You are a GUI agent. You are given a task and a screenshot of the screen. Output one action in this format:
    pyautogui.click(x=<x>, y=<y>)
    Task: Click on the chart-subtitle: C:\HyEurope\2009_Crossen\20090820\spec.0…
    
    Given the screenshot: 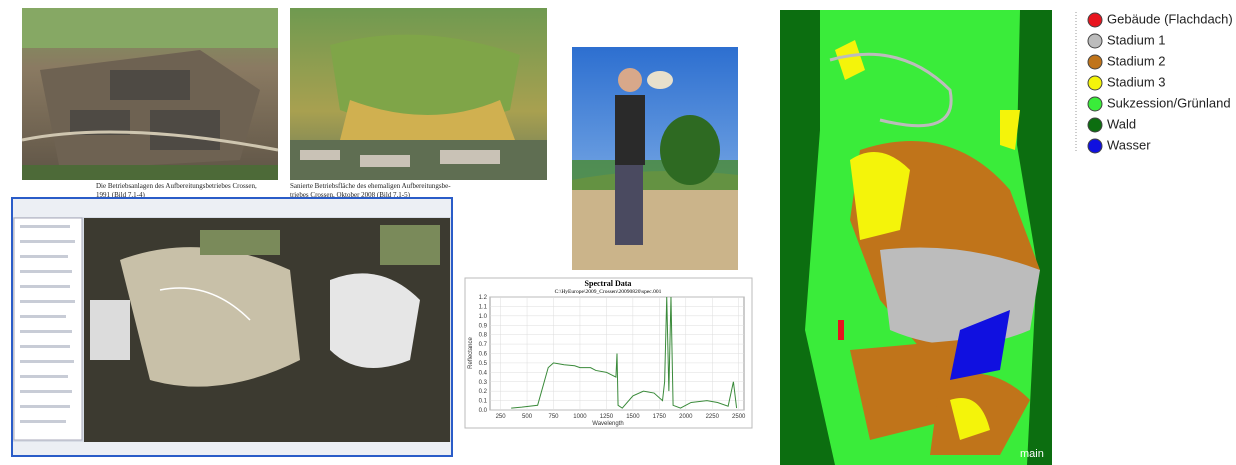 What is the action you would take?
    pyautogui.click(x=608, y=292)
    